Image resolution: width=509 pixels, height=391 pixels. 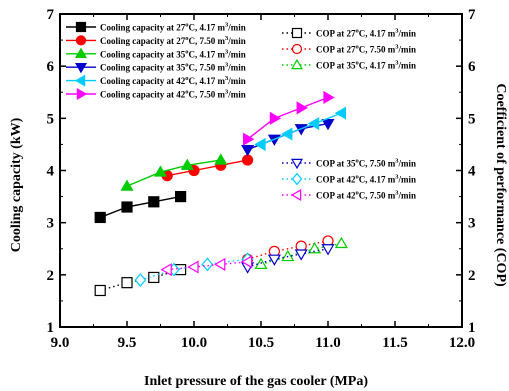 I want to click on legend-item: COP at 42oC, 7.50 m3/min, so click(x=349, y=195).